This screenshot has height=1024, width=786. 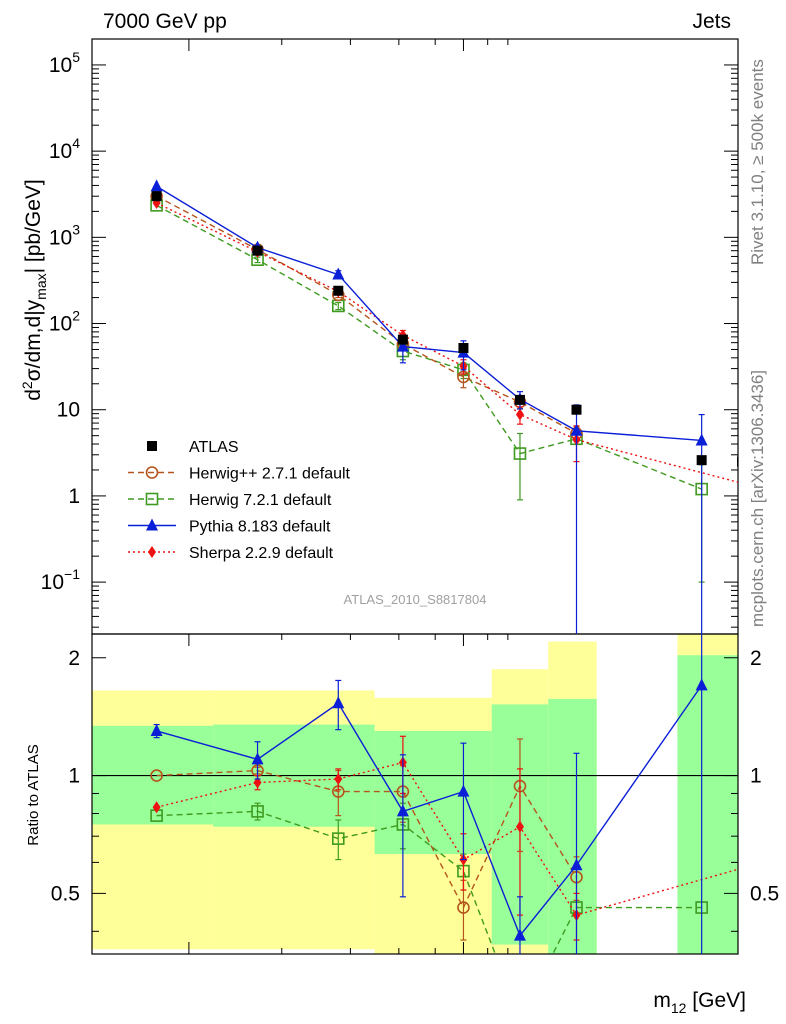 What do you see at coordinates (699, 1002) in the screenshot?
I see `x-axis-label: m12 [GeV]` at bounding box center [699, 1002].